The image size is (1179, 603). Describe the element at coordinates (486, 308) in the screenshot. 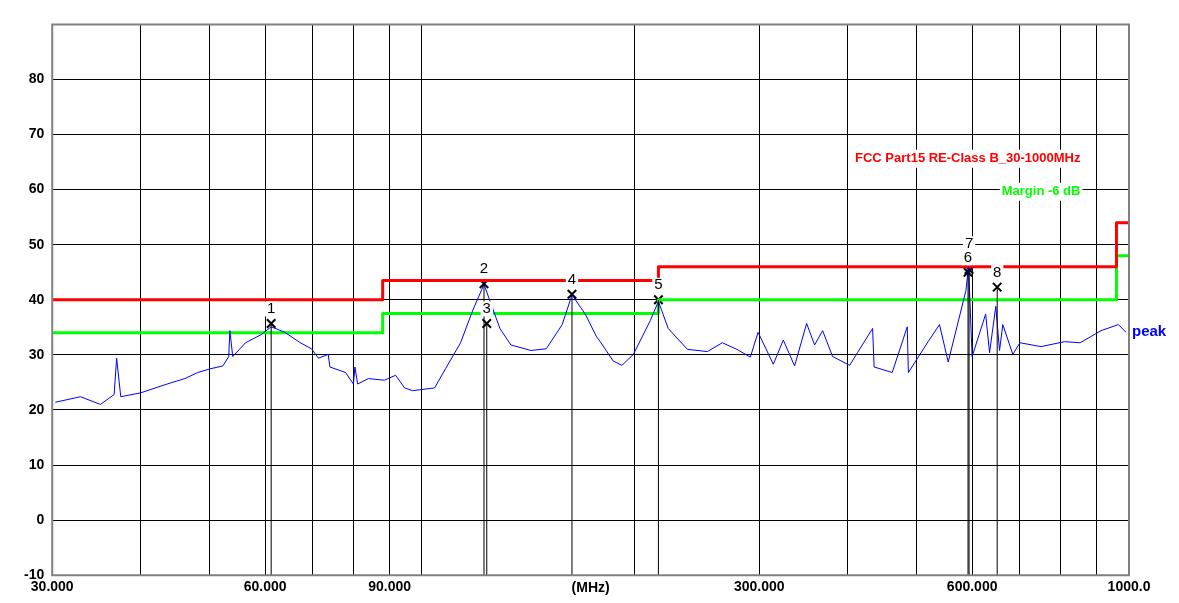

I see `annotation: 3` at that location.